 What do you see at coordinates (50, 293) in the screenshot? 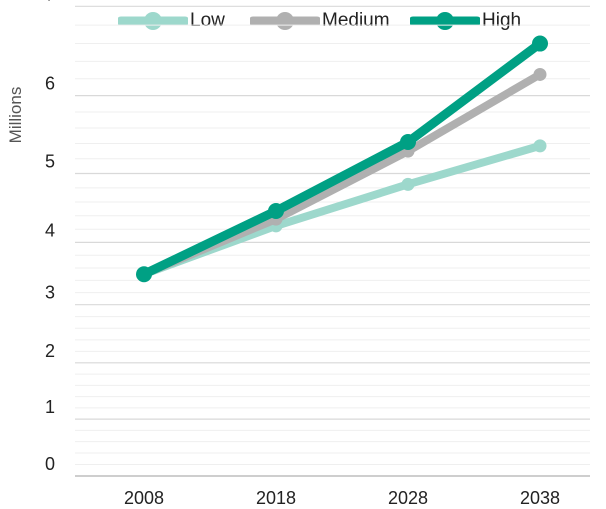
I see `y-tick-label: 3` at bounding box center [50, 293].